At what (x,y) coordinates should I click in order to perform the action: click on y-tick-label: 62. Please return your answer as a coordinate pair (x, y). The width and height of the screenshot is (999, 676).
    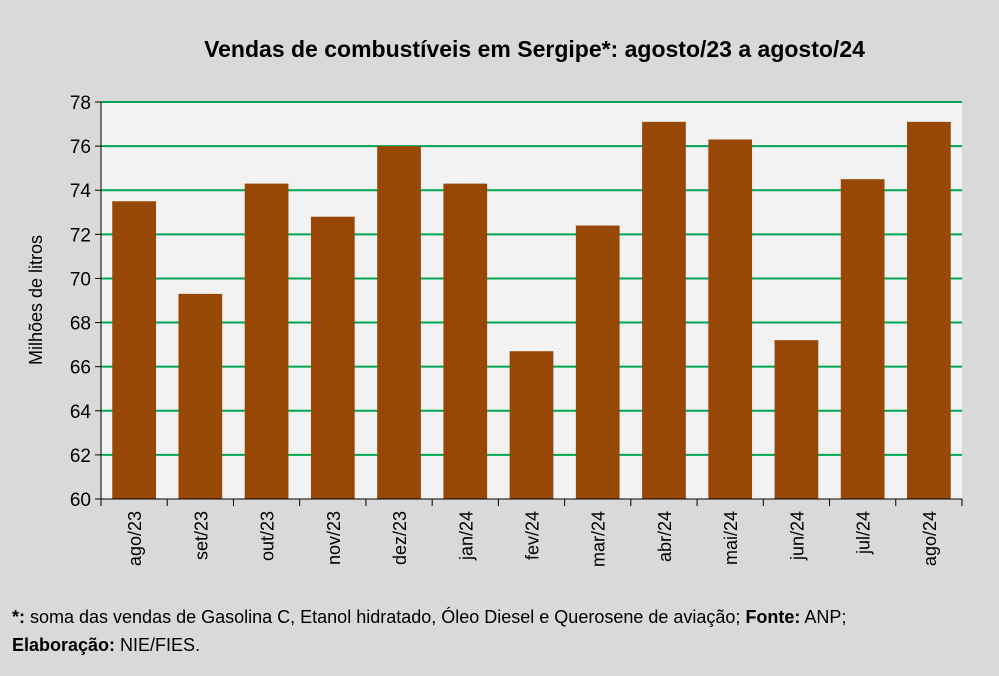
    Looking at the image, I should click on (80, 456).